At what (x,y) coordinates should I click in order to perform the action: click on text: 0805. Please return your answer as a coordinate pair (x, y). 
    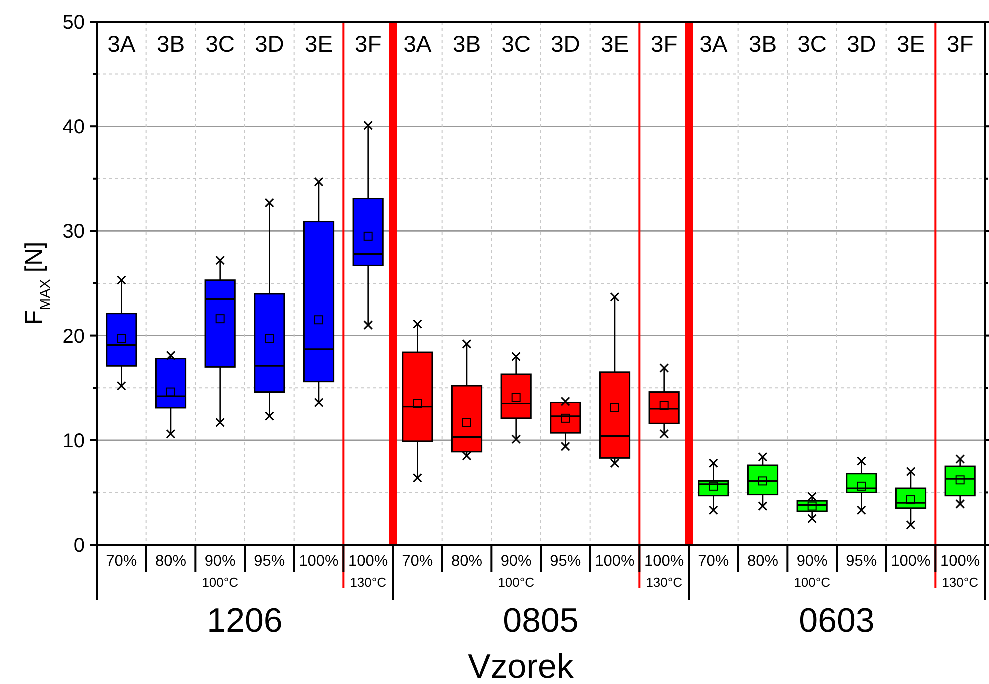
    Looking at the image, I should click on (541, 621).